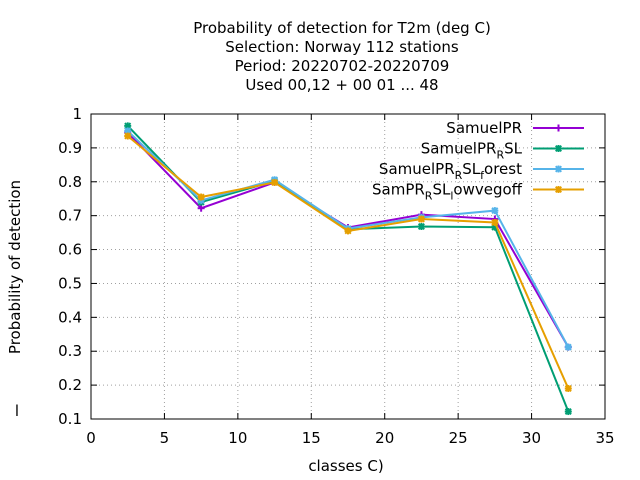 The width and height of the screenshot is (640, 480). I want to click on legend-label: SamuelPRRSLforest, so click(450, 171).